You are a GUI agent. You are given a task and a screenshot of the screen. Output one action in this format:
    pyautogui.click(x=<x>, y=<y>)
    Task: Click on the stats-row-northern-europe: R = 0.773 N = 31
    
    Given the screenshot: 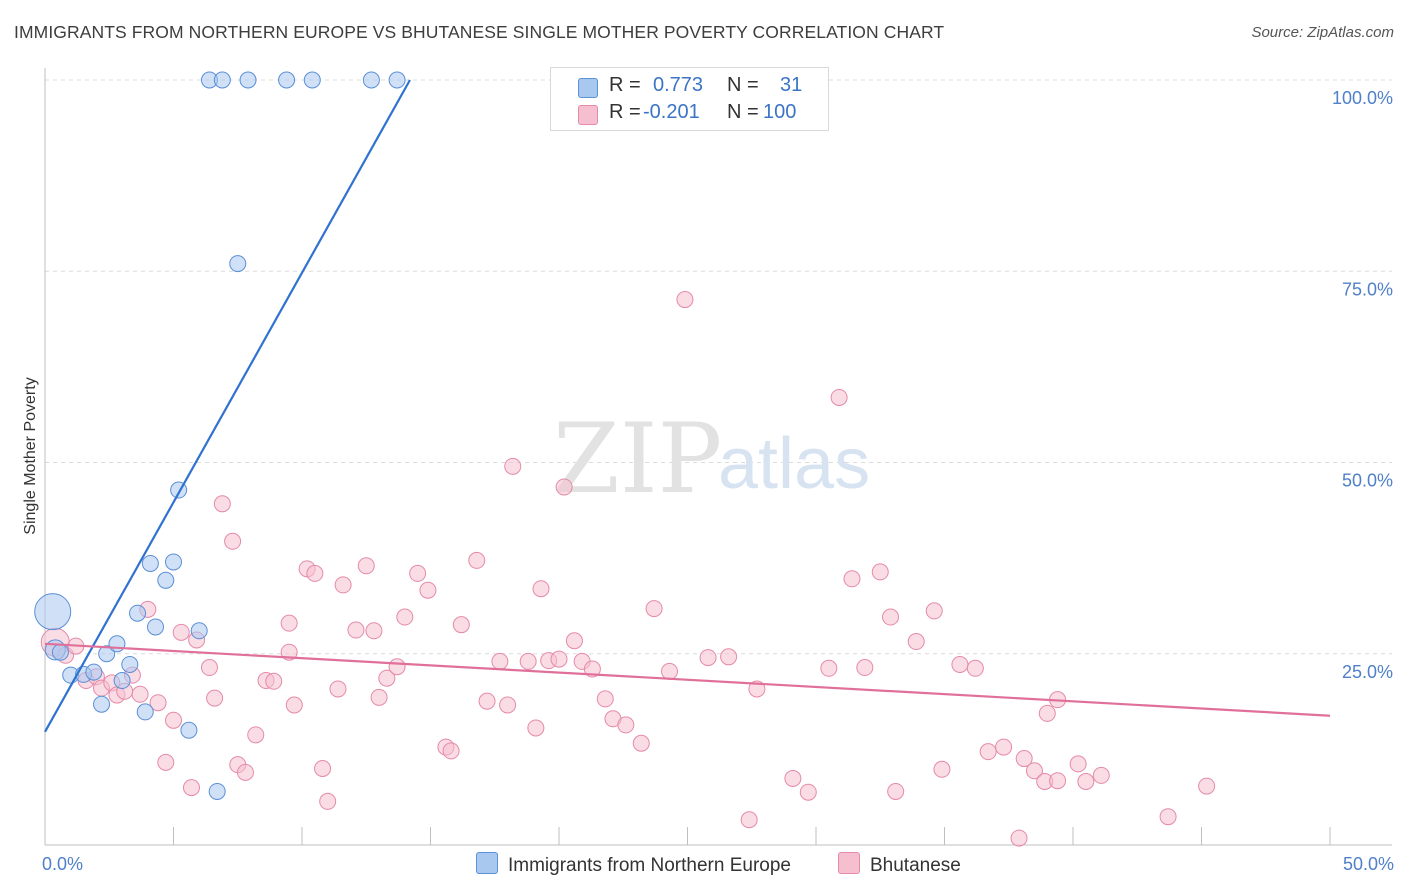 What is the action you would take?
    pyautogui.click(x=689, y=87)
    